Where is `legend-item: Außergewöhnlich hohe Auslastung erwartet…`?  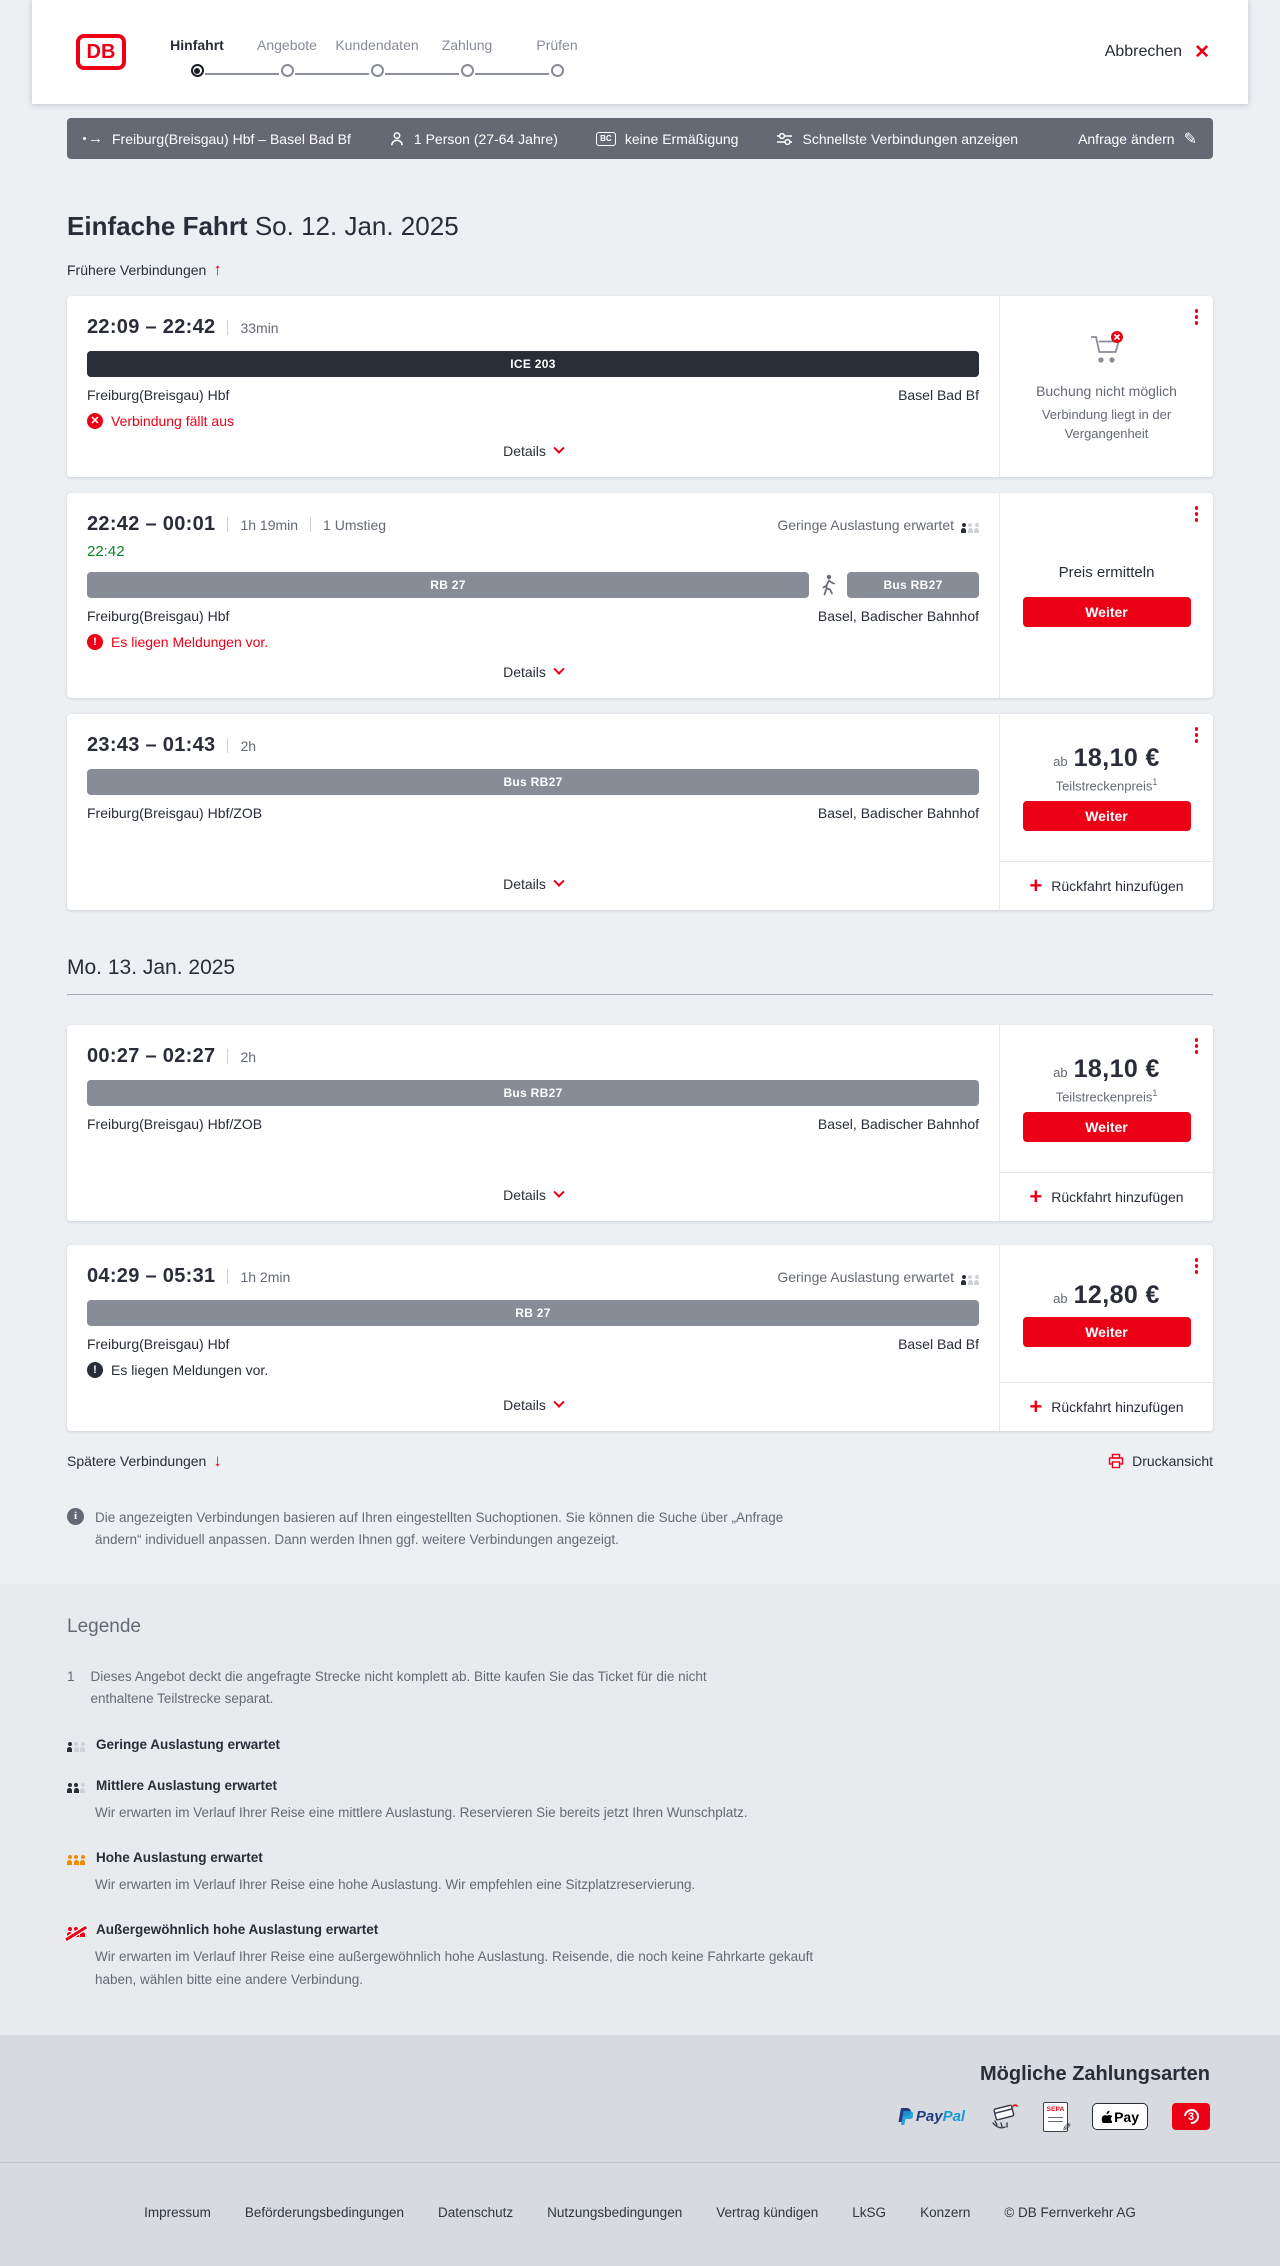 legend-item: Außergewöhnlich hohe Auslastung erwartet… is located at coordinates (640, 1956).